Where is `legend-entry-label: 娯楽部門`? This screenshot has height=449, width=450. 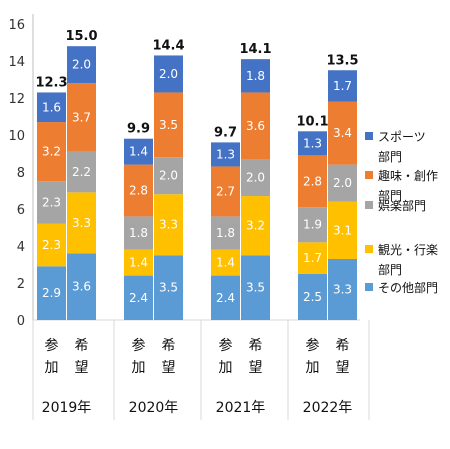
legend-entry-label: 娯楽部門 is located at coordinates (402, 205).